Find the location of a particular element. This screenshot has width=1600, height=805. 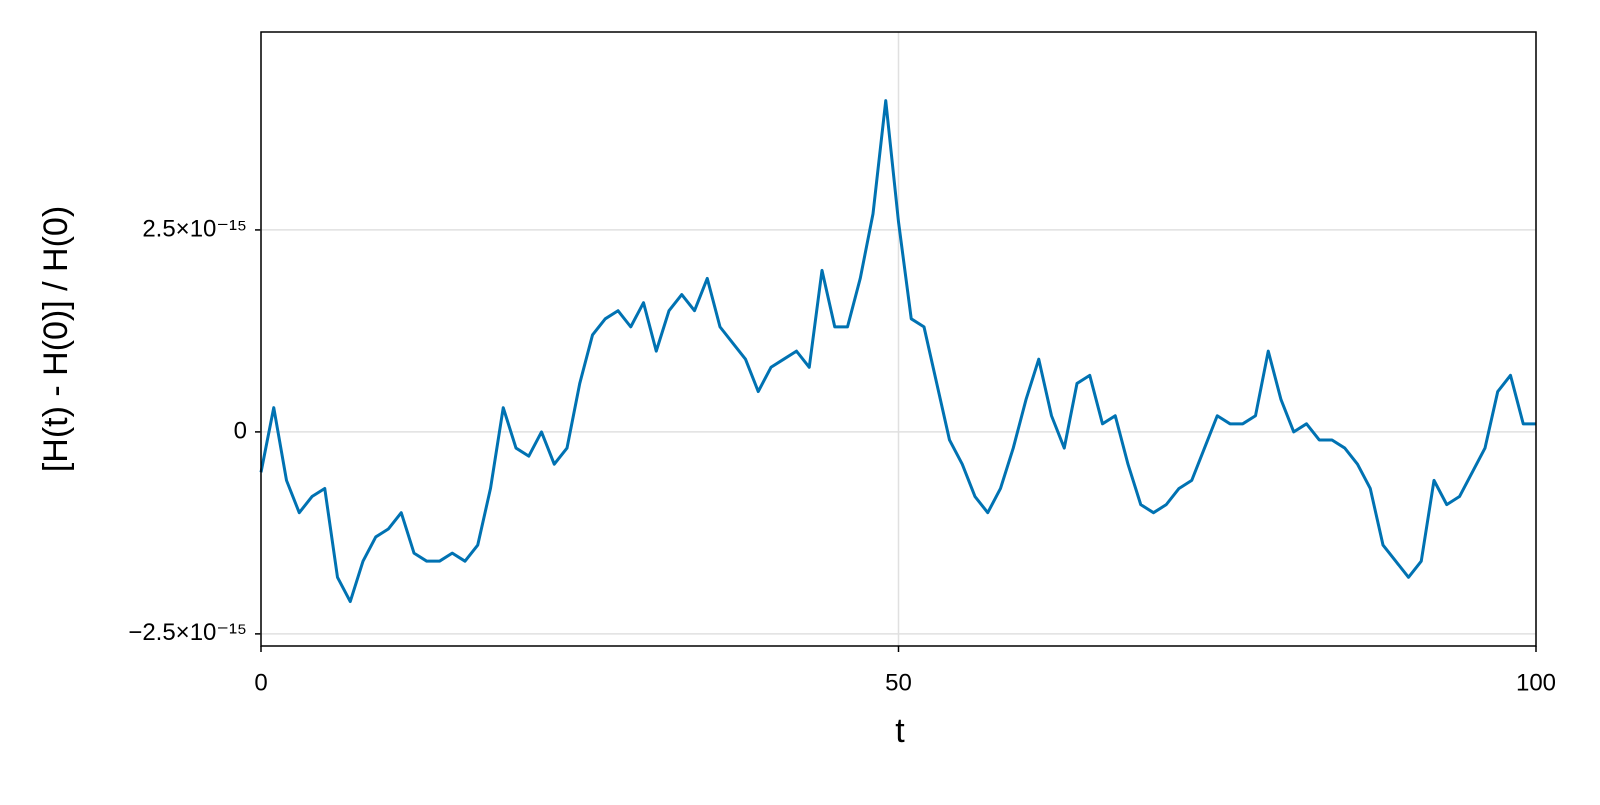

x-tick-label: 50 is located at coordinates (898, 682).